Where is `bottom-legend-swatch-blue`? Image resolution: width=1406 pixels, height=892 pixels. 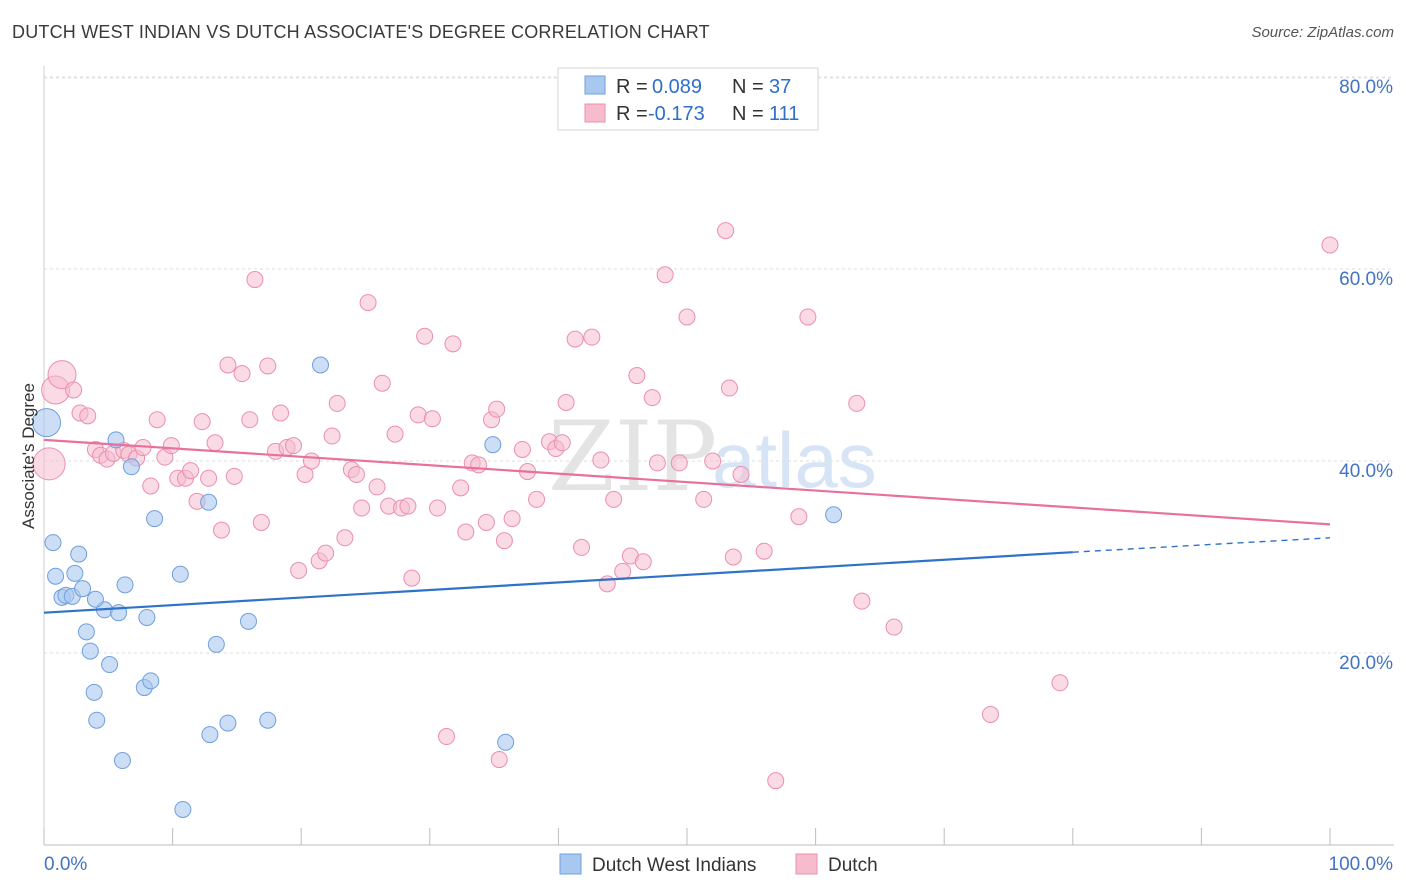 bottom-legend-swatch-blue is located at coordinates (570, 864).